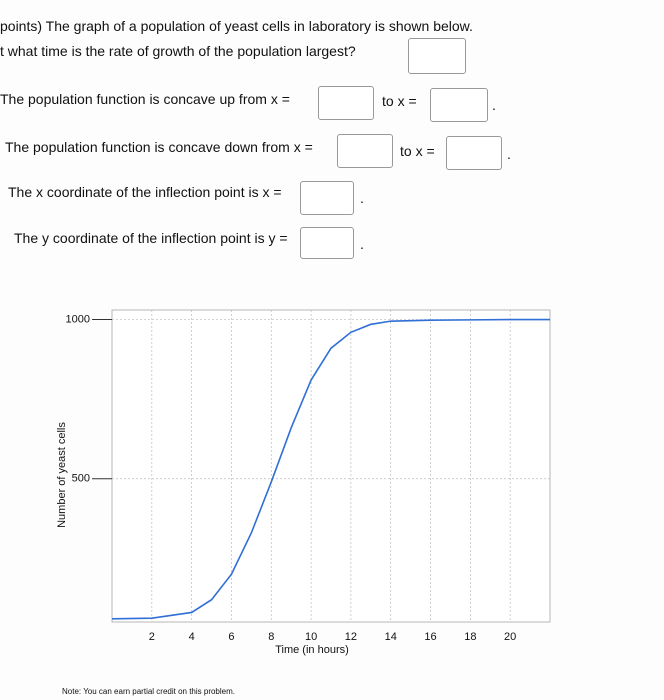  Describe the element at coordinates (62, 475) in the screenshot. I see `y-axis-label: Number of yeast cells` at that location.